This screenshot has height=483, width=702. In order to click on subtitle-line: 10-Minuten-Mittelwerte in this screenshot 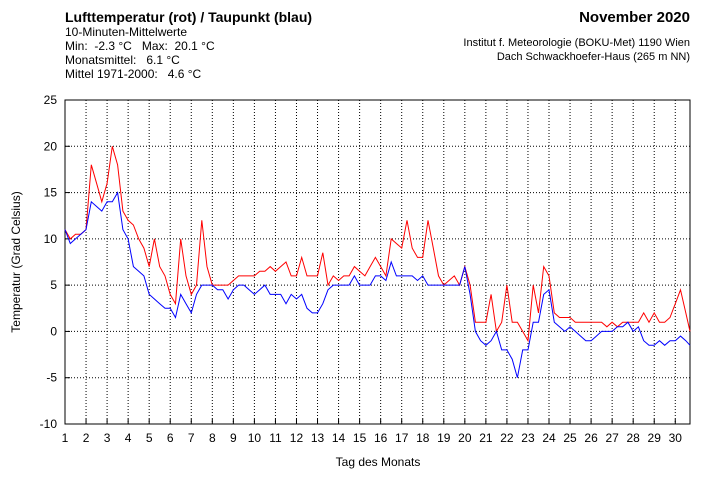, I will do `click(126, 32)`.